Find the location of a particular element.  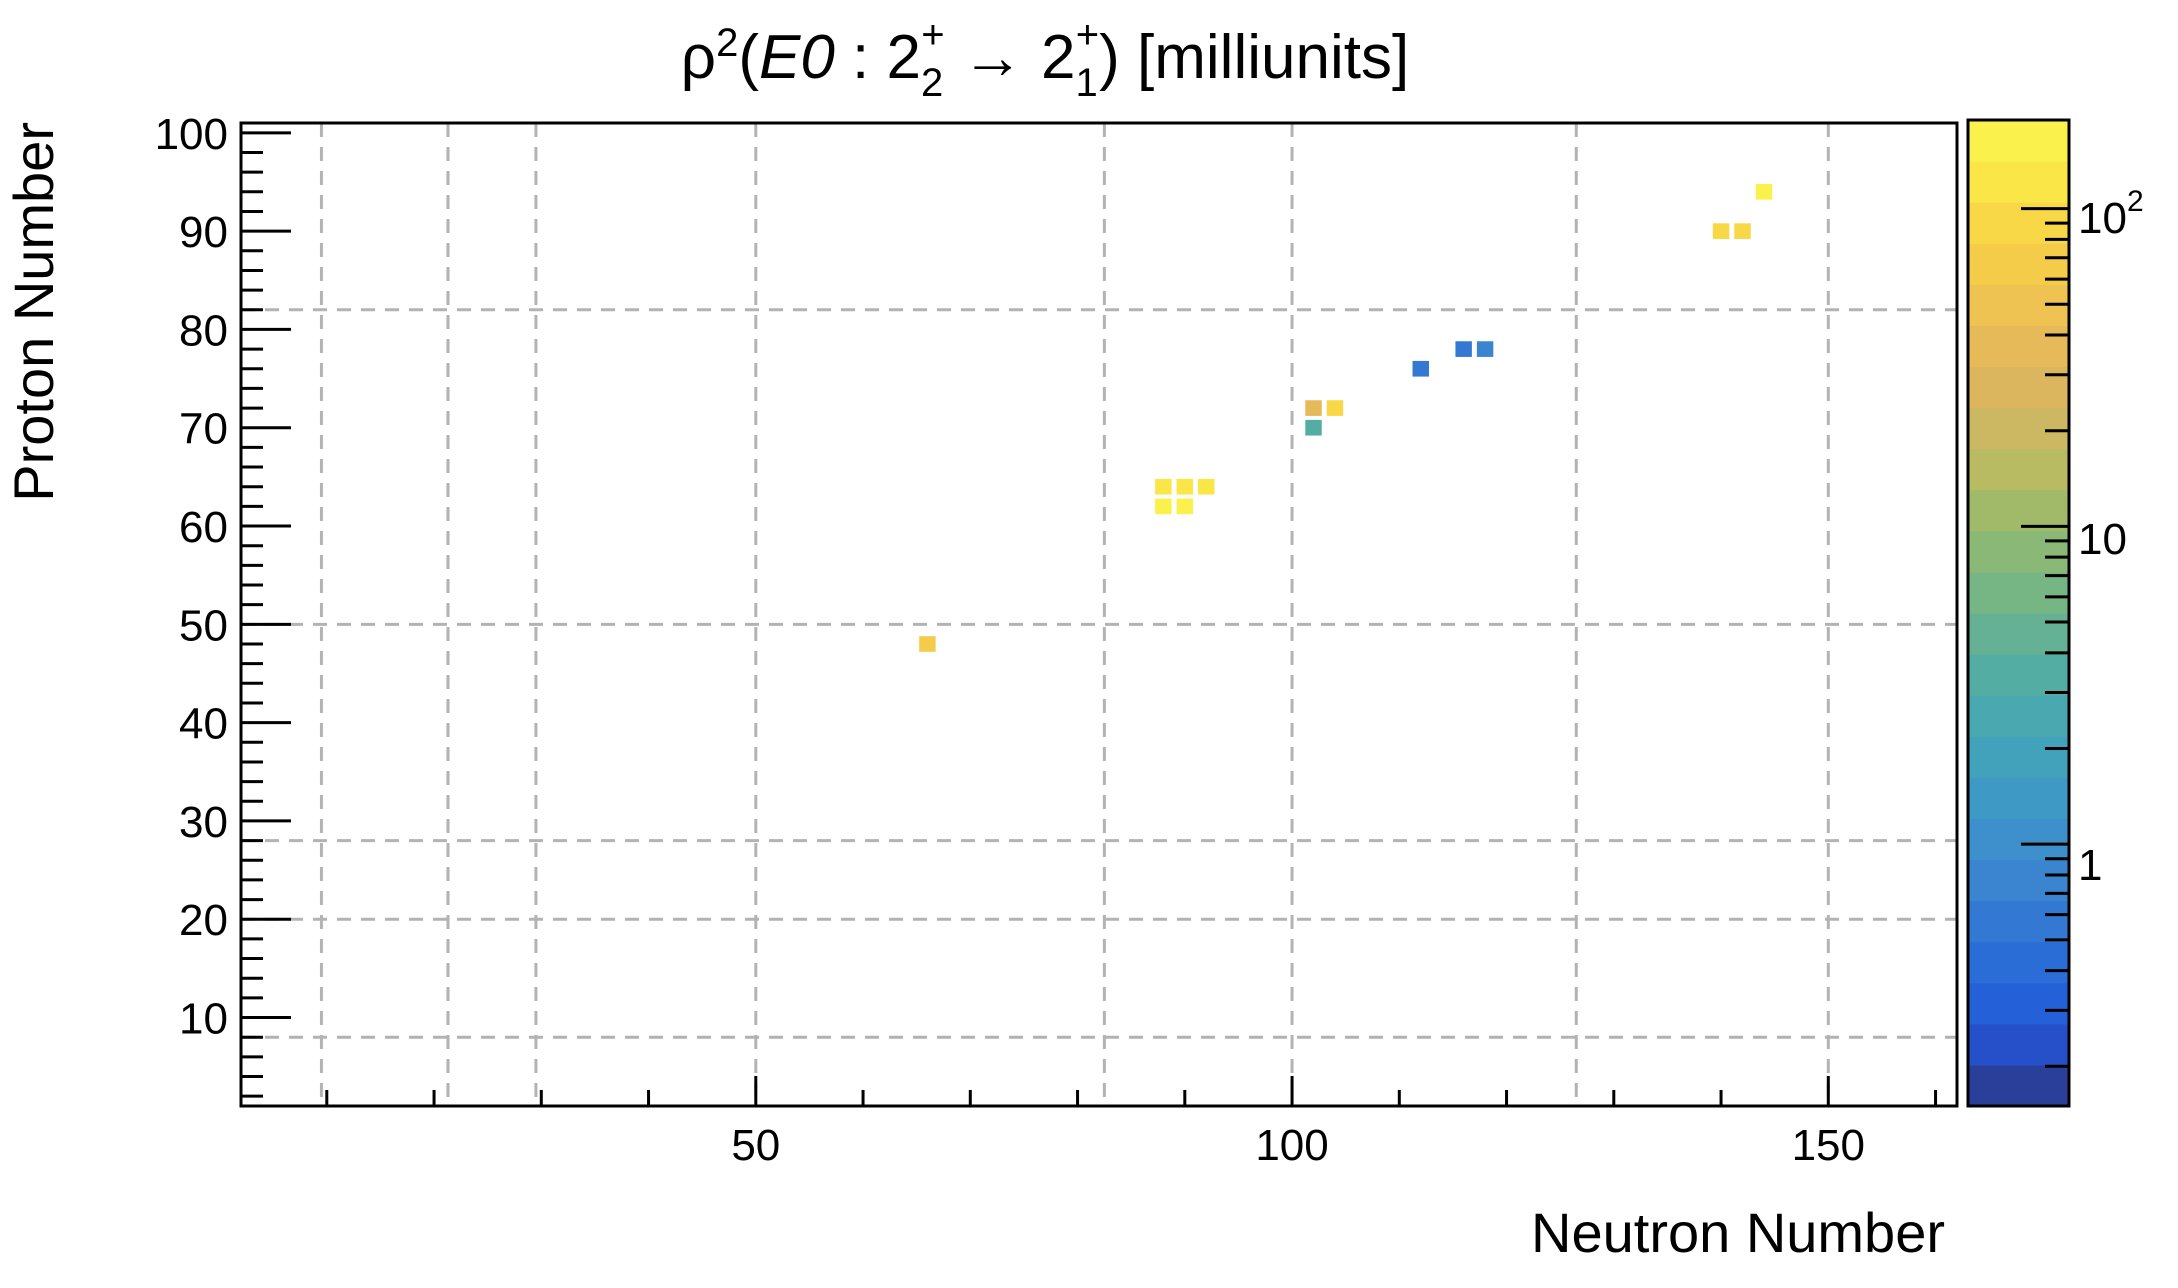

y-tick-label: 40 is located at coordinates (203, 724).